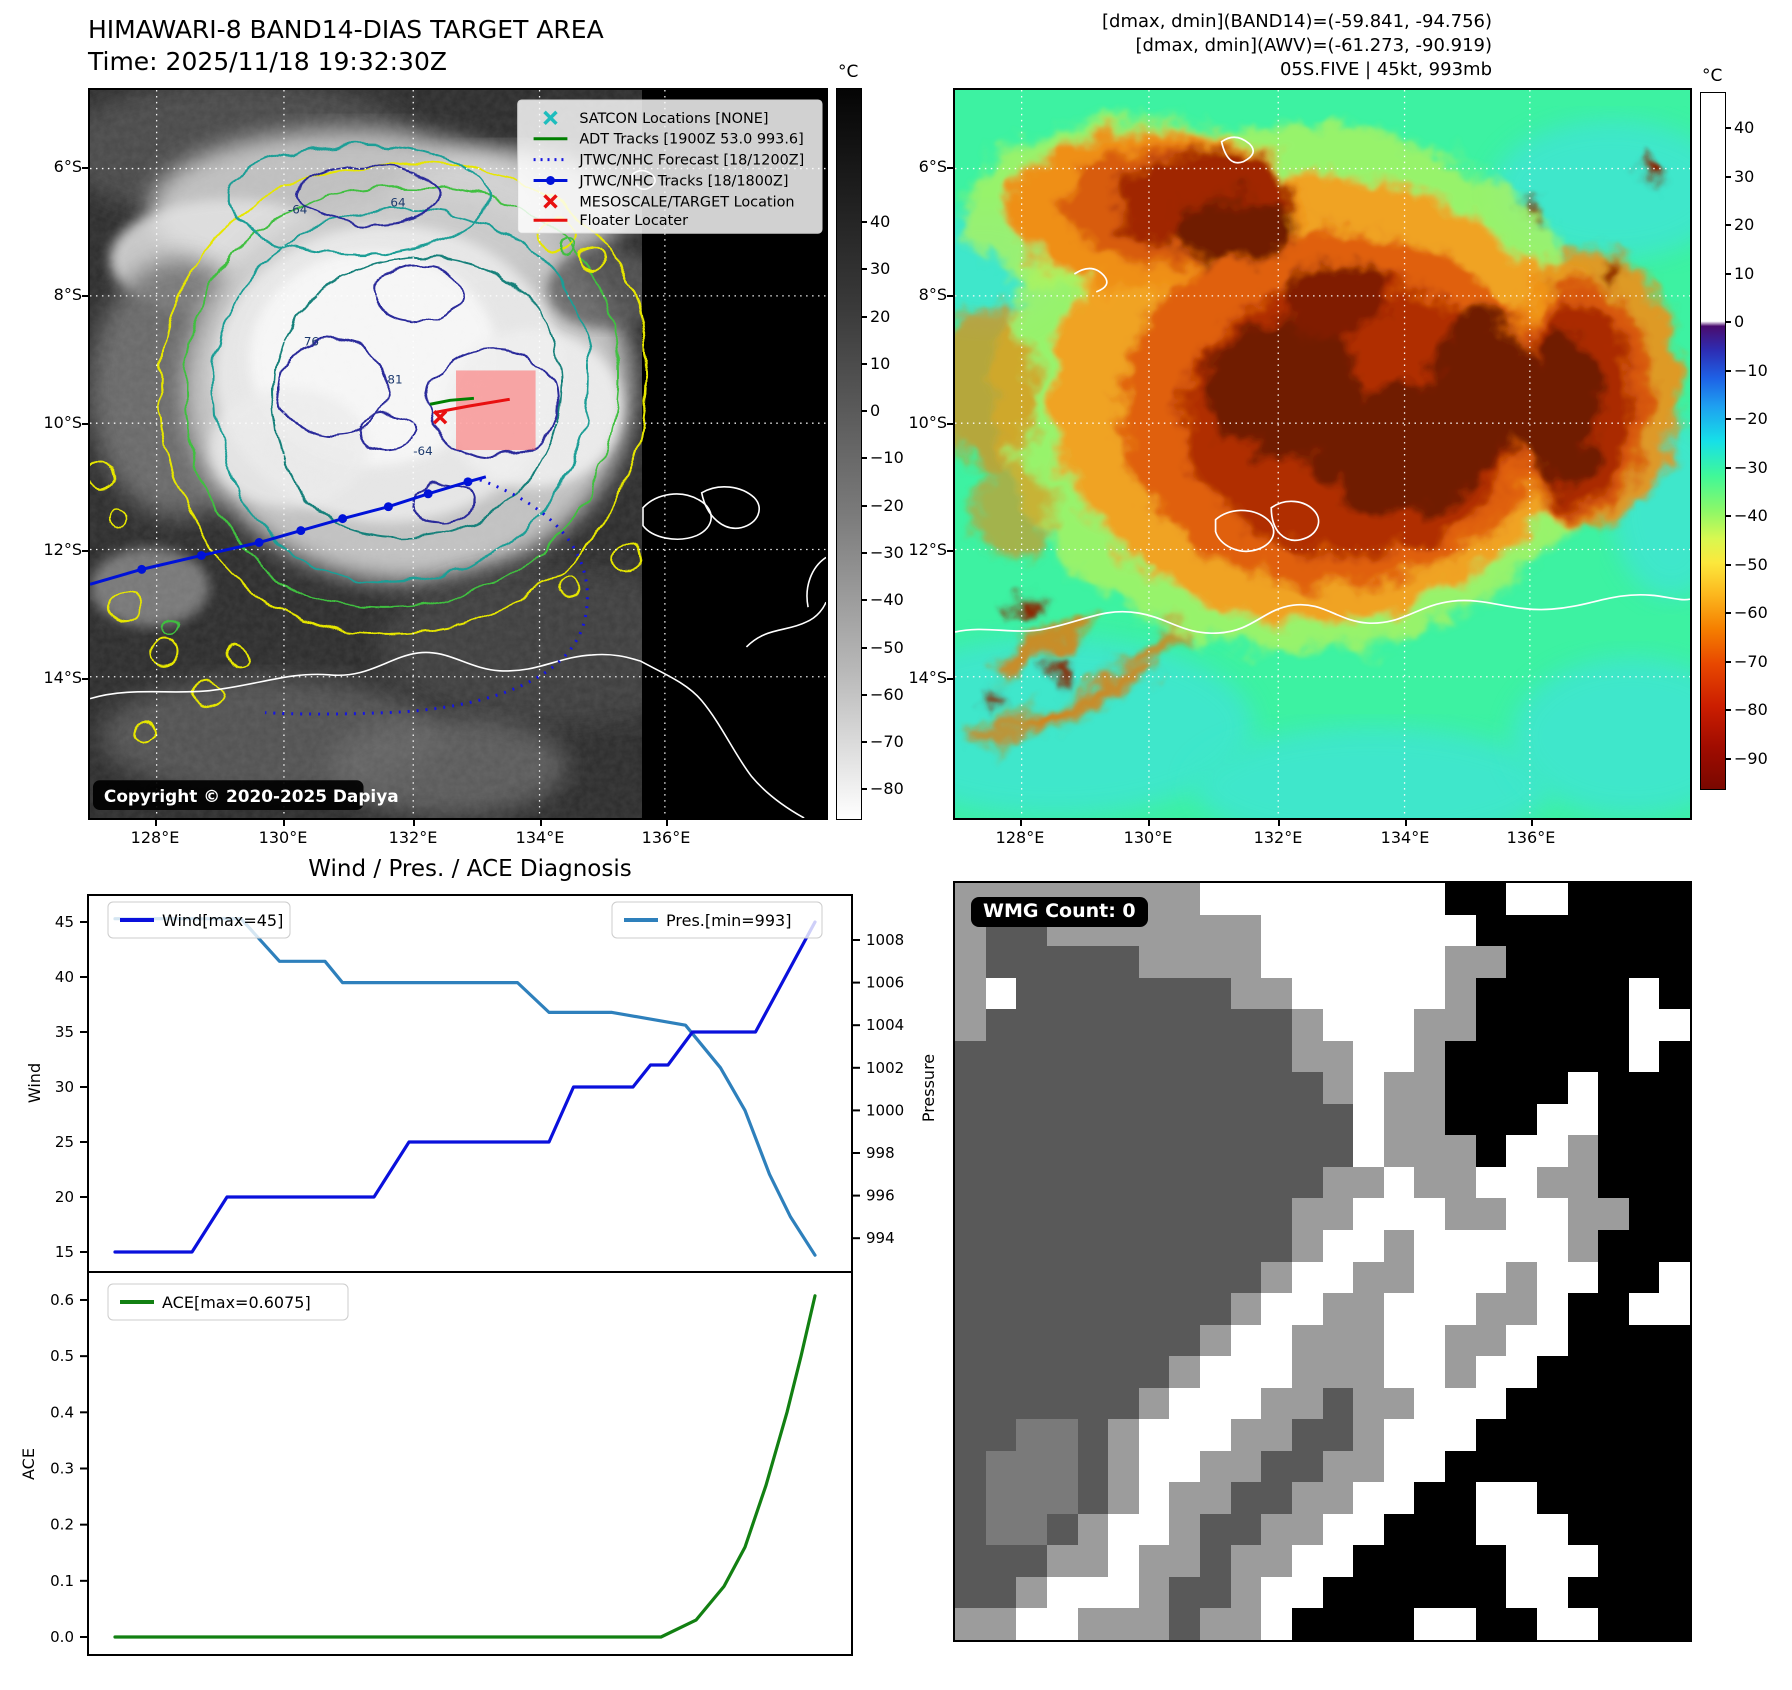 The height and width of the screenshot is (1690, 1792). I want to click on legend-label: ADT Tracks [1900Z 53.0 993.6], so click(691, 140).